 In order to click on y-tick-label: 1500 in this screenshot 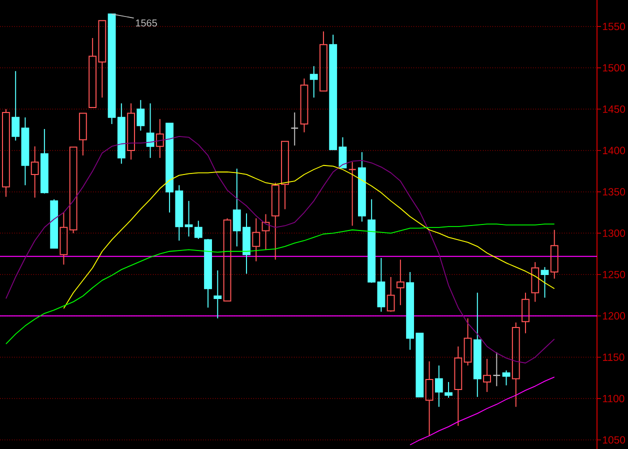, I will do `click(614, 68)`.